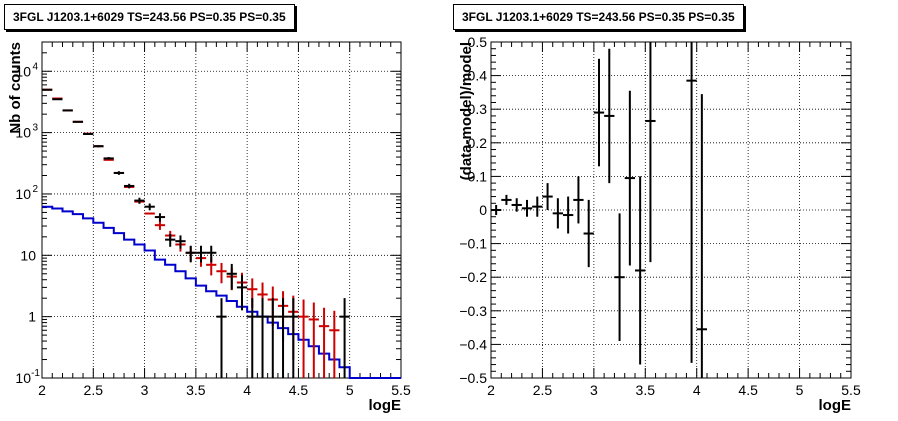 The image size is (898, 421). I want to click on y-tick-label: 0.3, so click(478, 109).